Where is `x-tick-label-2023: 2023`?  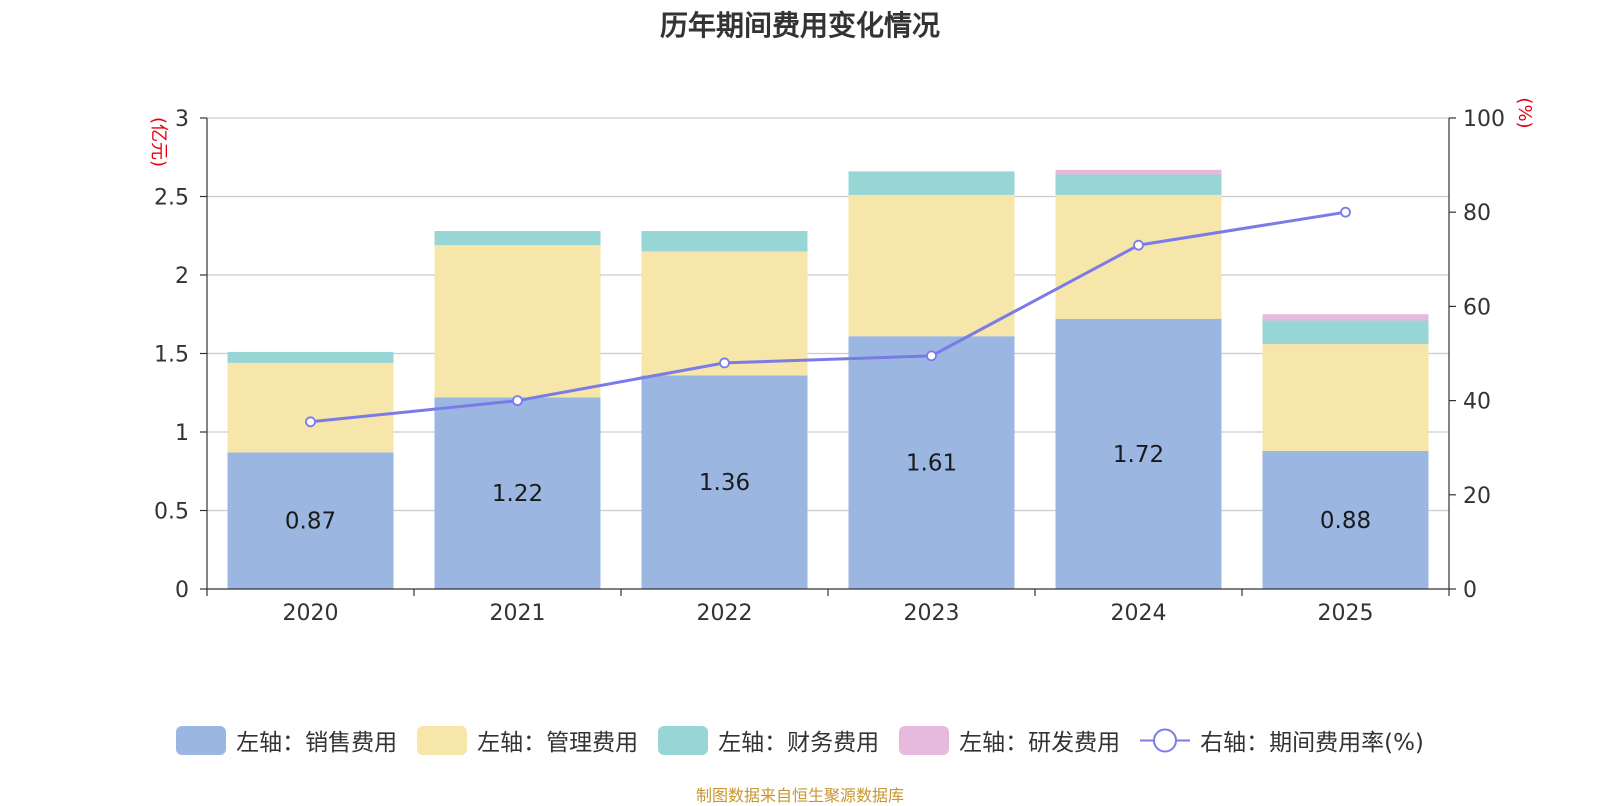 x-tick-label-2023: 2023 is located at coordinates (932, 613).